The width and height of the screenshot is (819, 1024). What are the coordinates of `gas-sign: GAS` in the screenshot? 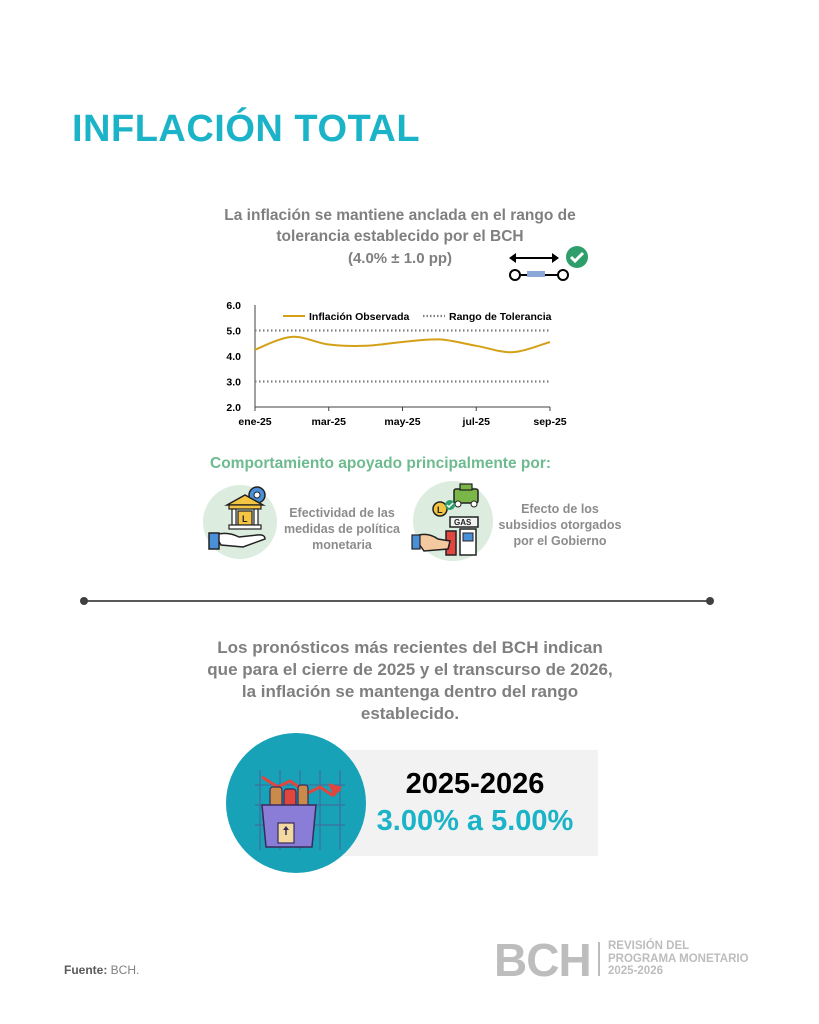 It's located at (463, 522).